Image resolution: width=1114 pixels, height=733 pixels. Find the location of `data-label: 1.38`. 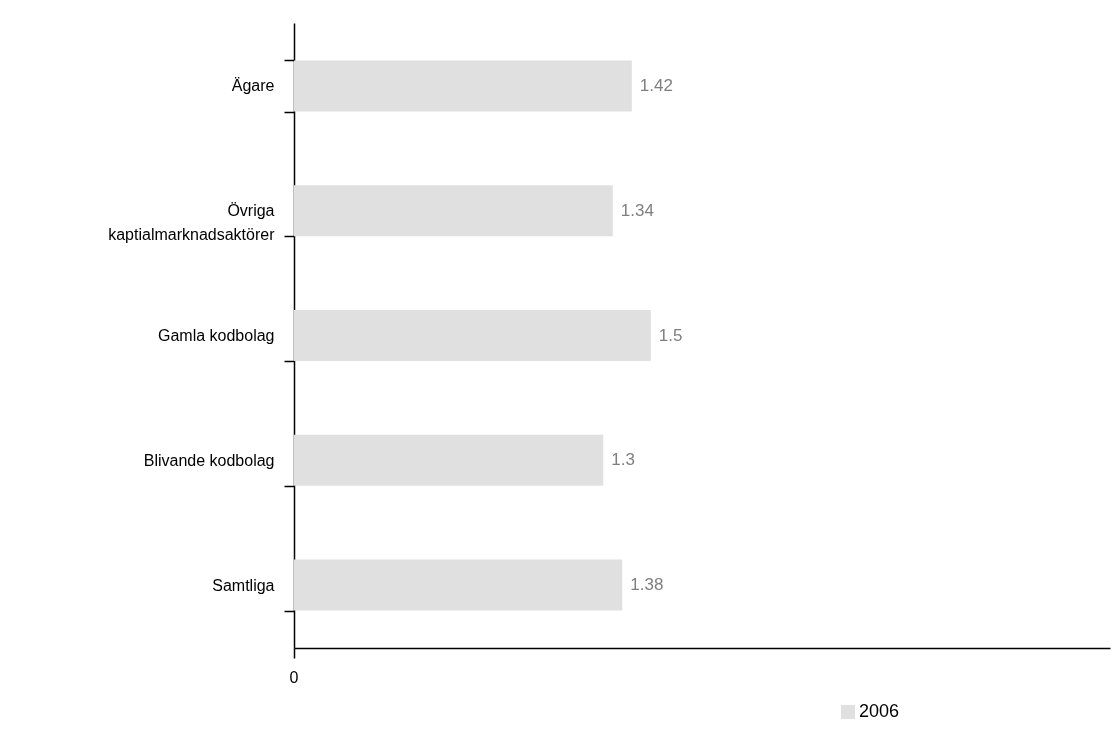

data-label: 1.38 is located at coordinates (647, 584).